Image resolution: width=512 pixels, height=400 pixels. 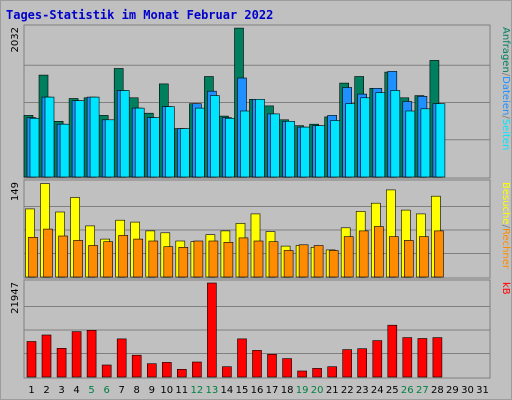 What do you see at coordinates (15, 191) in the screenshot?
I see `y-max-label: 149` at bounding box center [15, 191].